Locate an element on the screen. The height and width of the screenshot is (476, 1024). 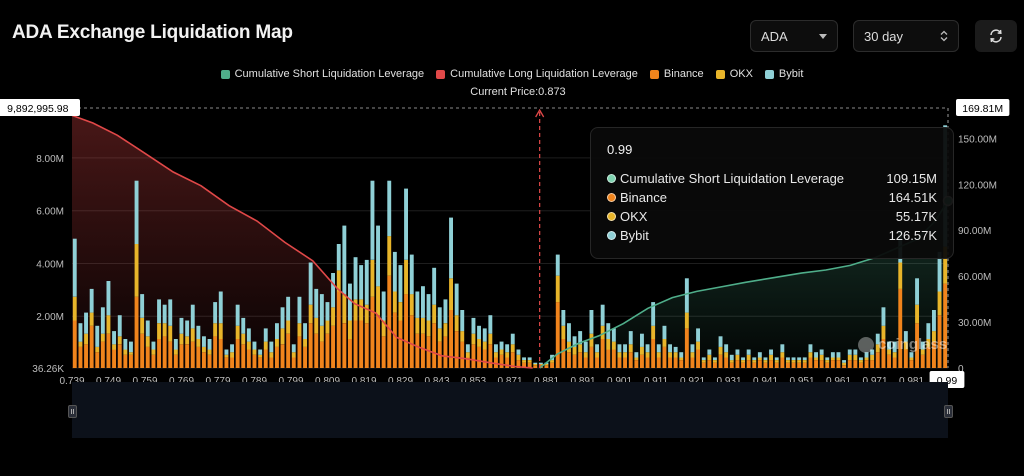
legend-item-long-cumulative: Cumulative Long Liquidation Leverage is located at coordinates (537, 74).